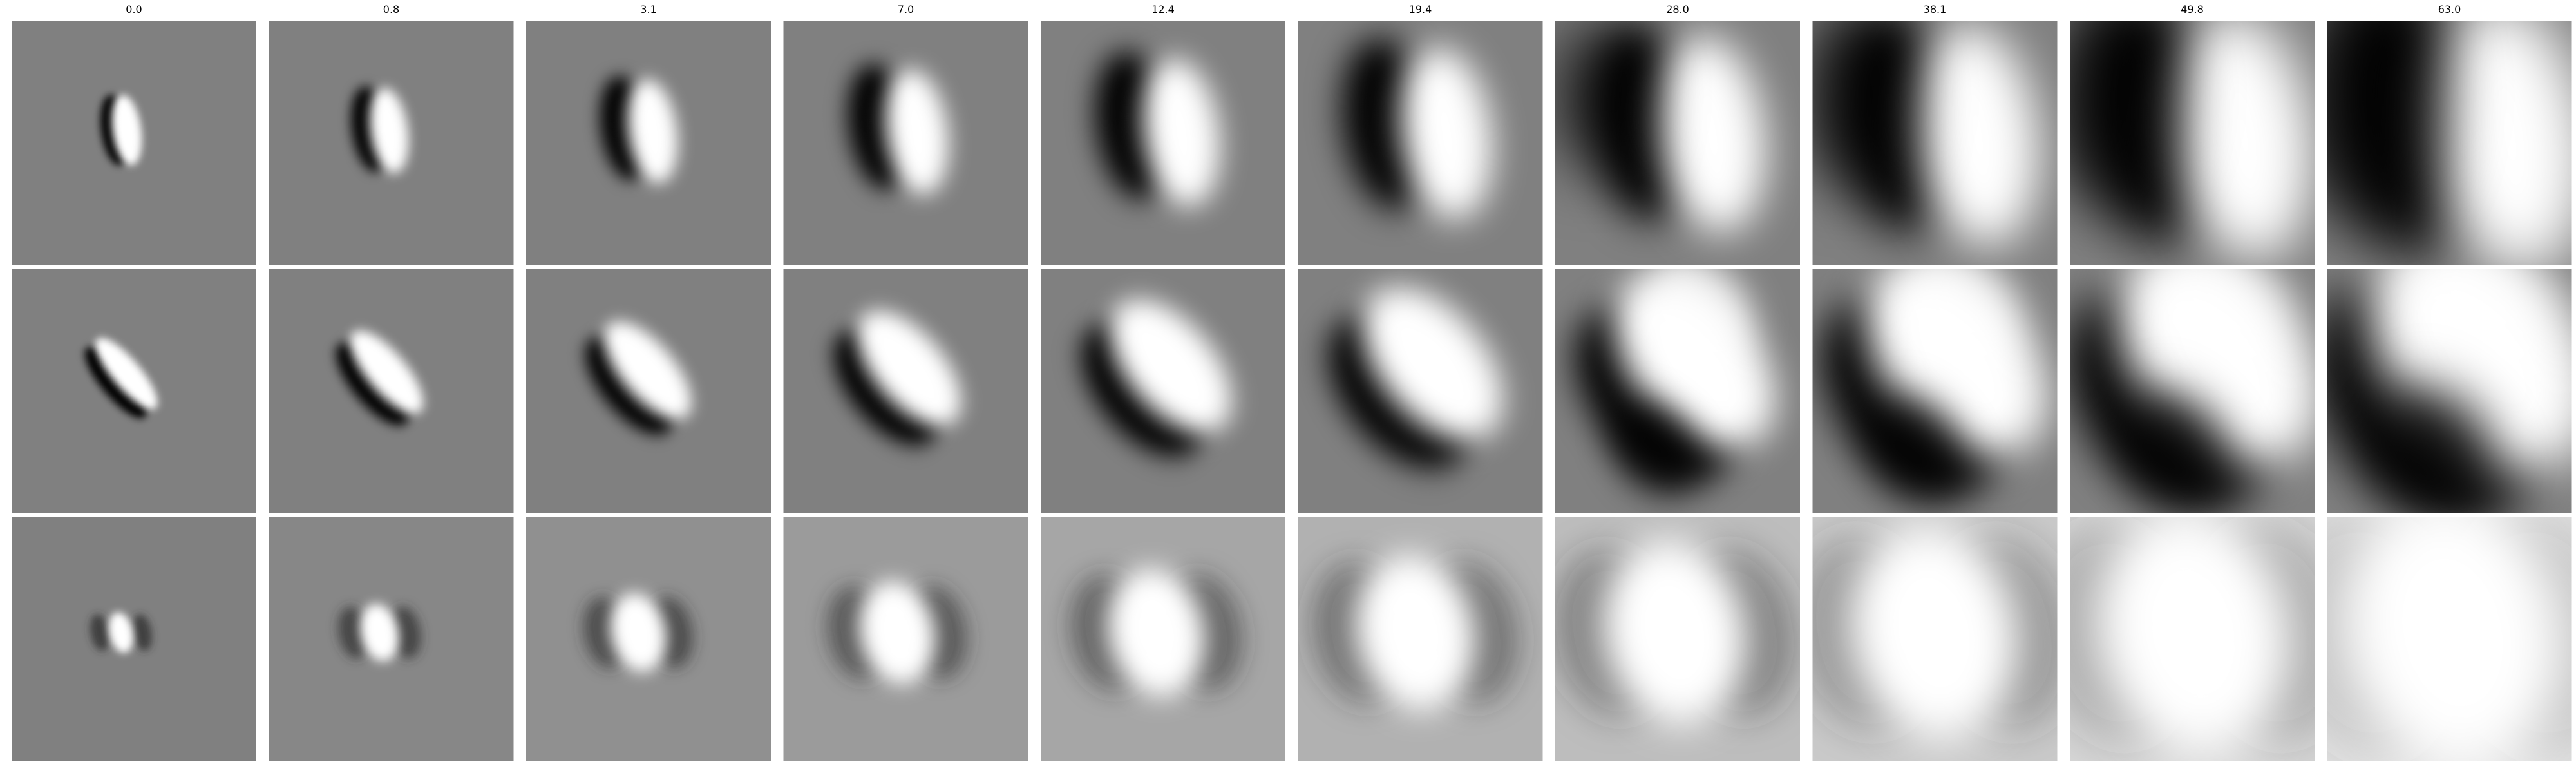 This screenshot has height=773, width=2576. What do you see at coordinates (1420, 639) in the screenshot?
I see `filter-panel-r3-c6` at bounding box center [1420, 639].